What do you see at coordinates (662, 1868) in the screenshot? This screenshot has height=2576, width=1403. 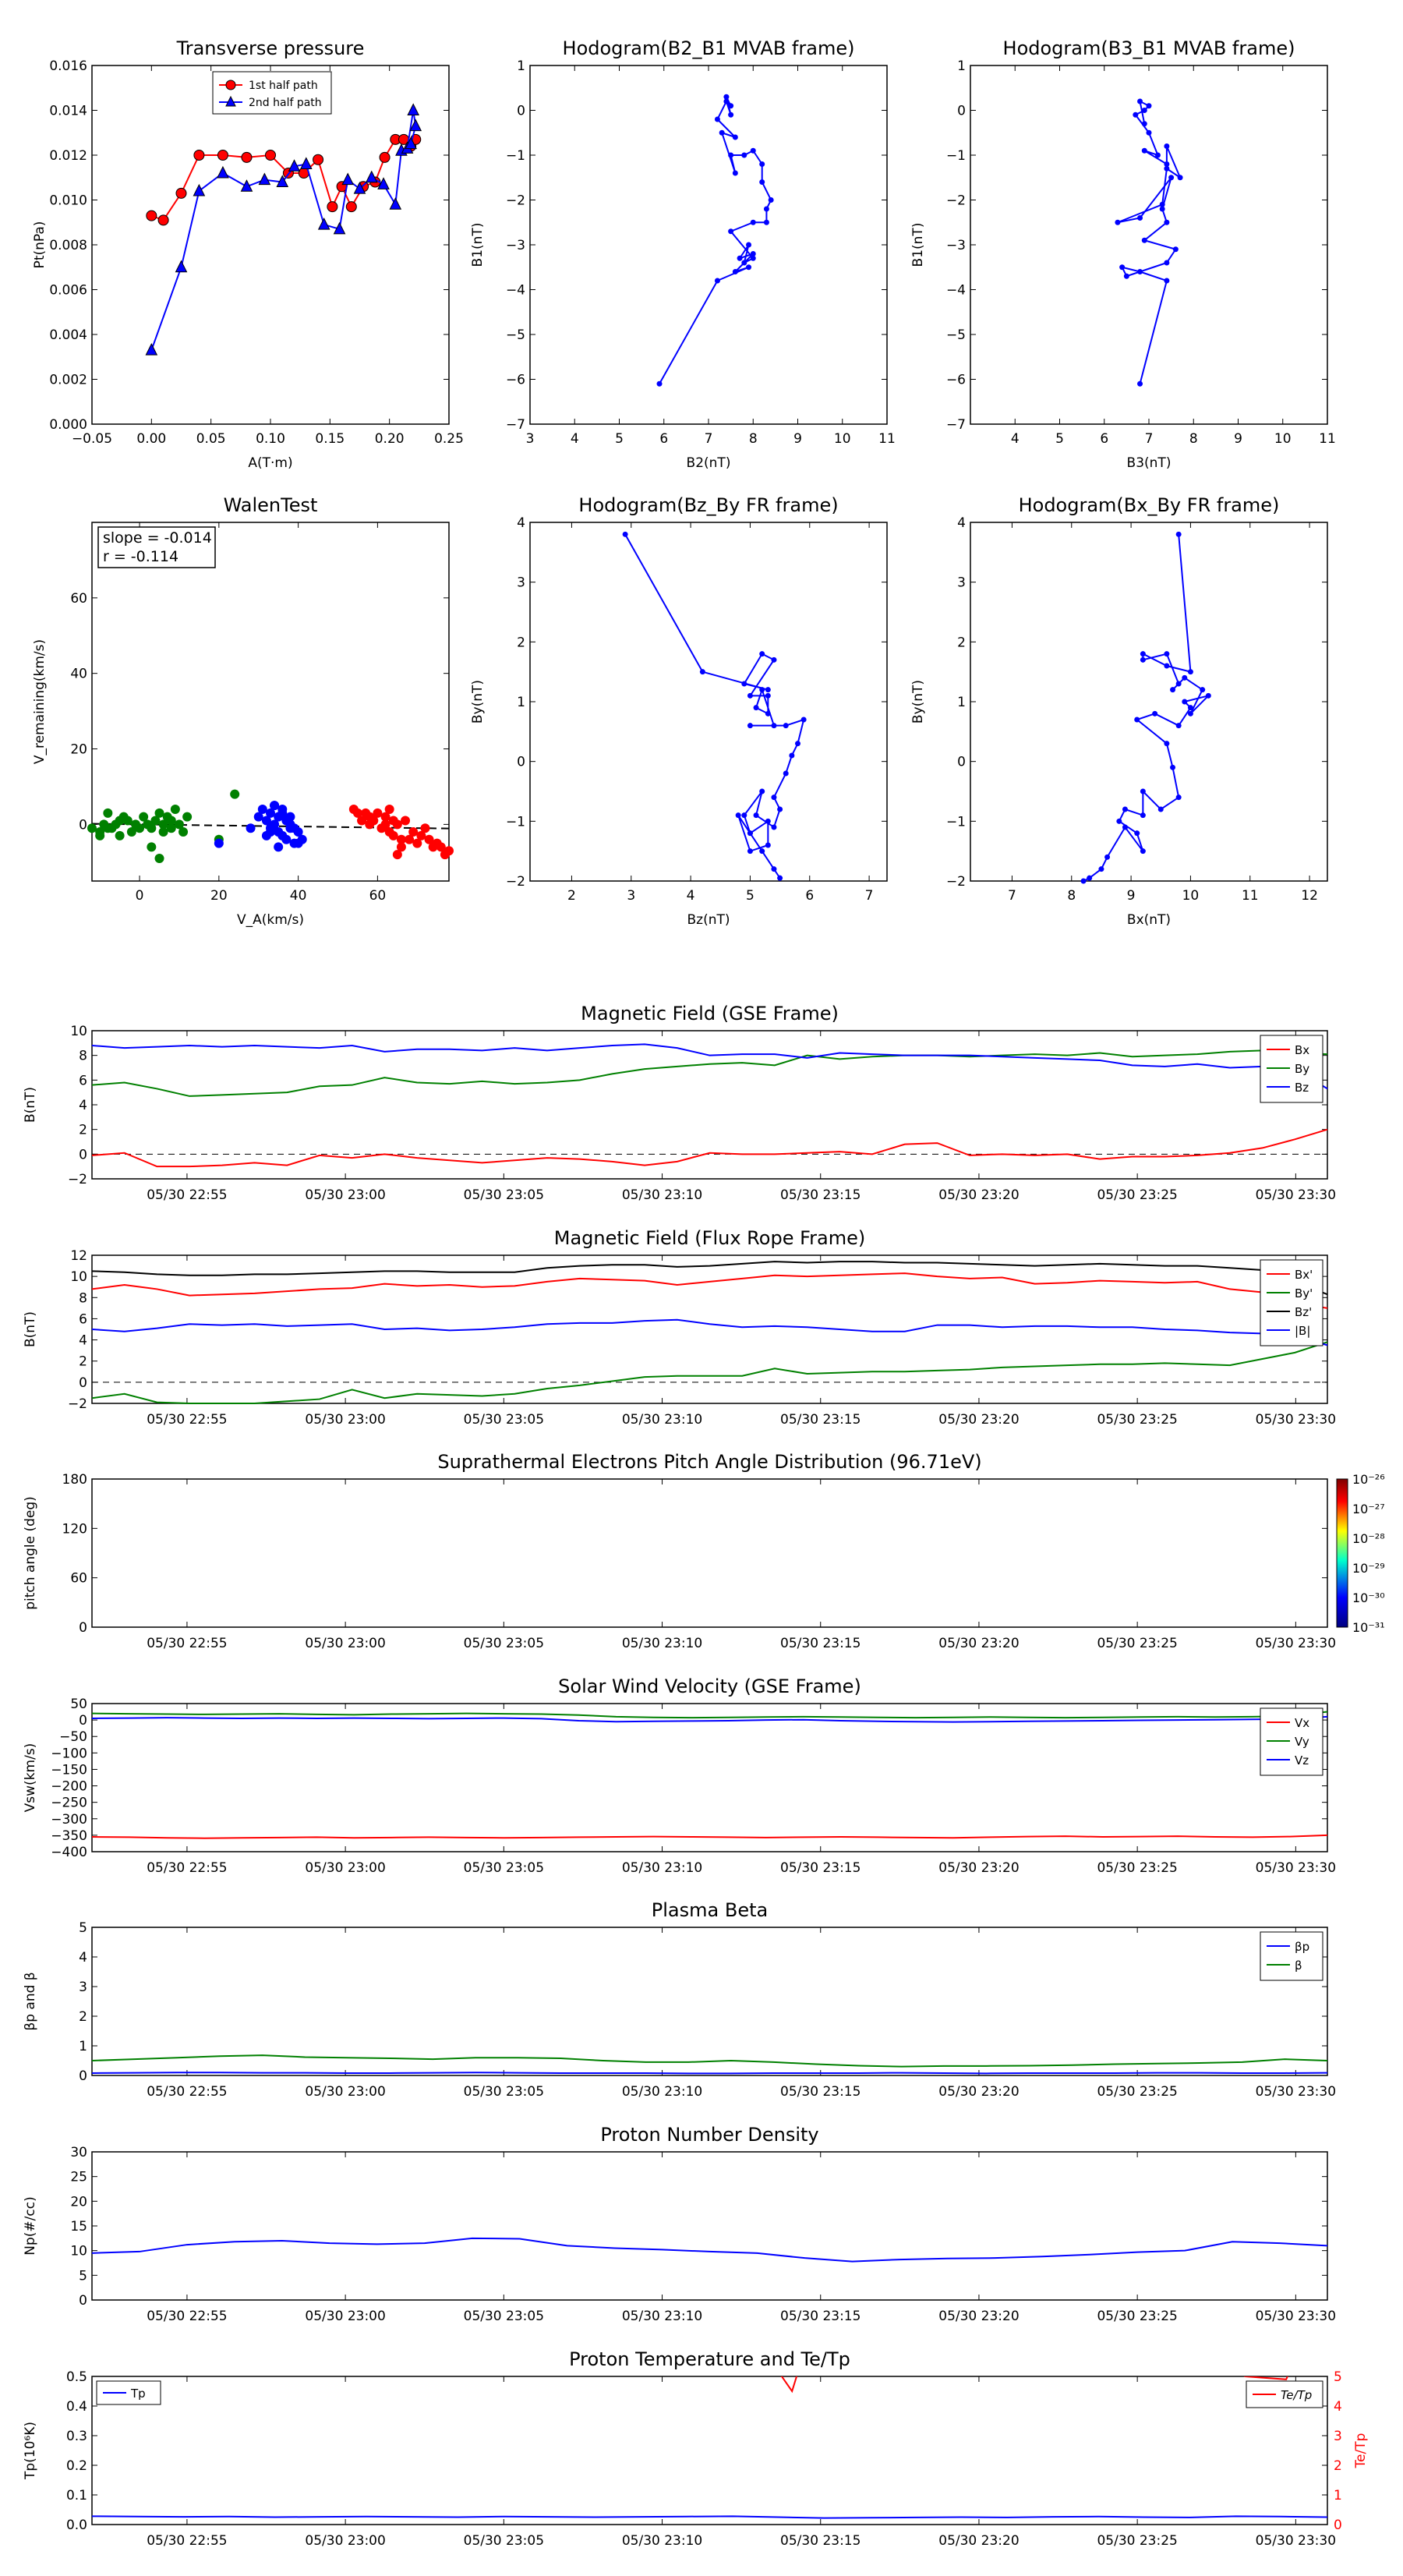 I see `vsw-time-label: 05/30 23:10` at bounding box center [662, 1868].